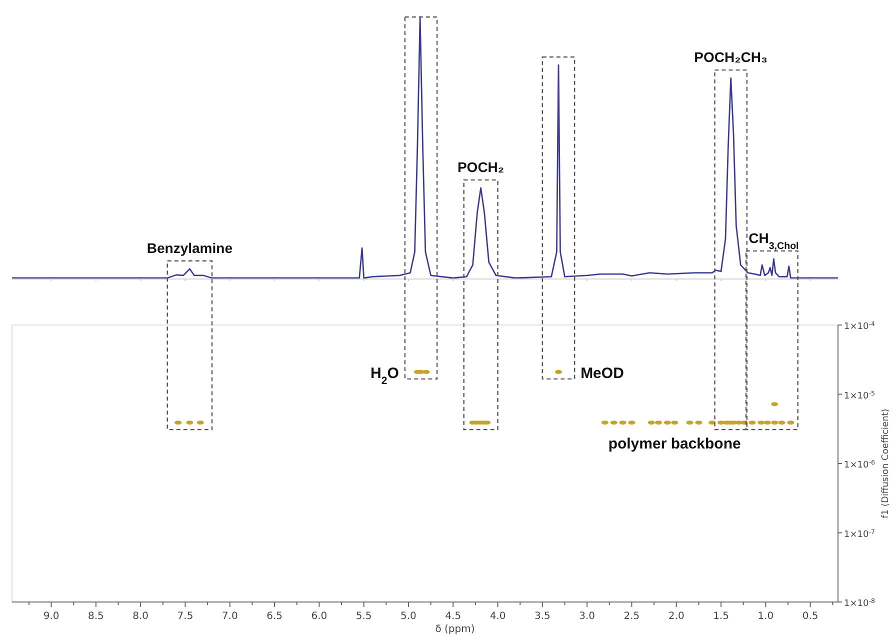  What do you see at coordinates (140, 616) in the screenshot?
I see `x-tick-label: 8.0` at bounding box center [140, 616].